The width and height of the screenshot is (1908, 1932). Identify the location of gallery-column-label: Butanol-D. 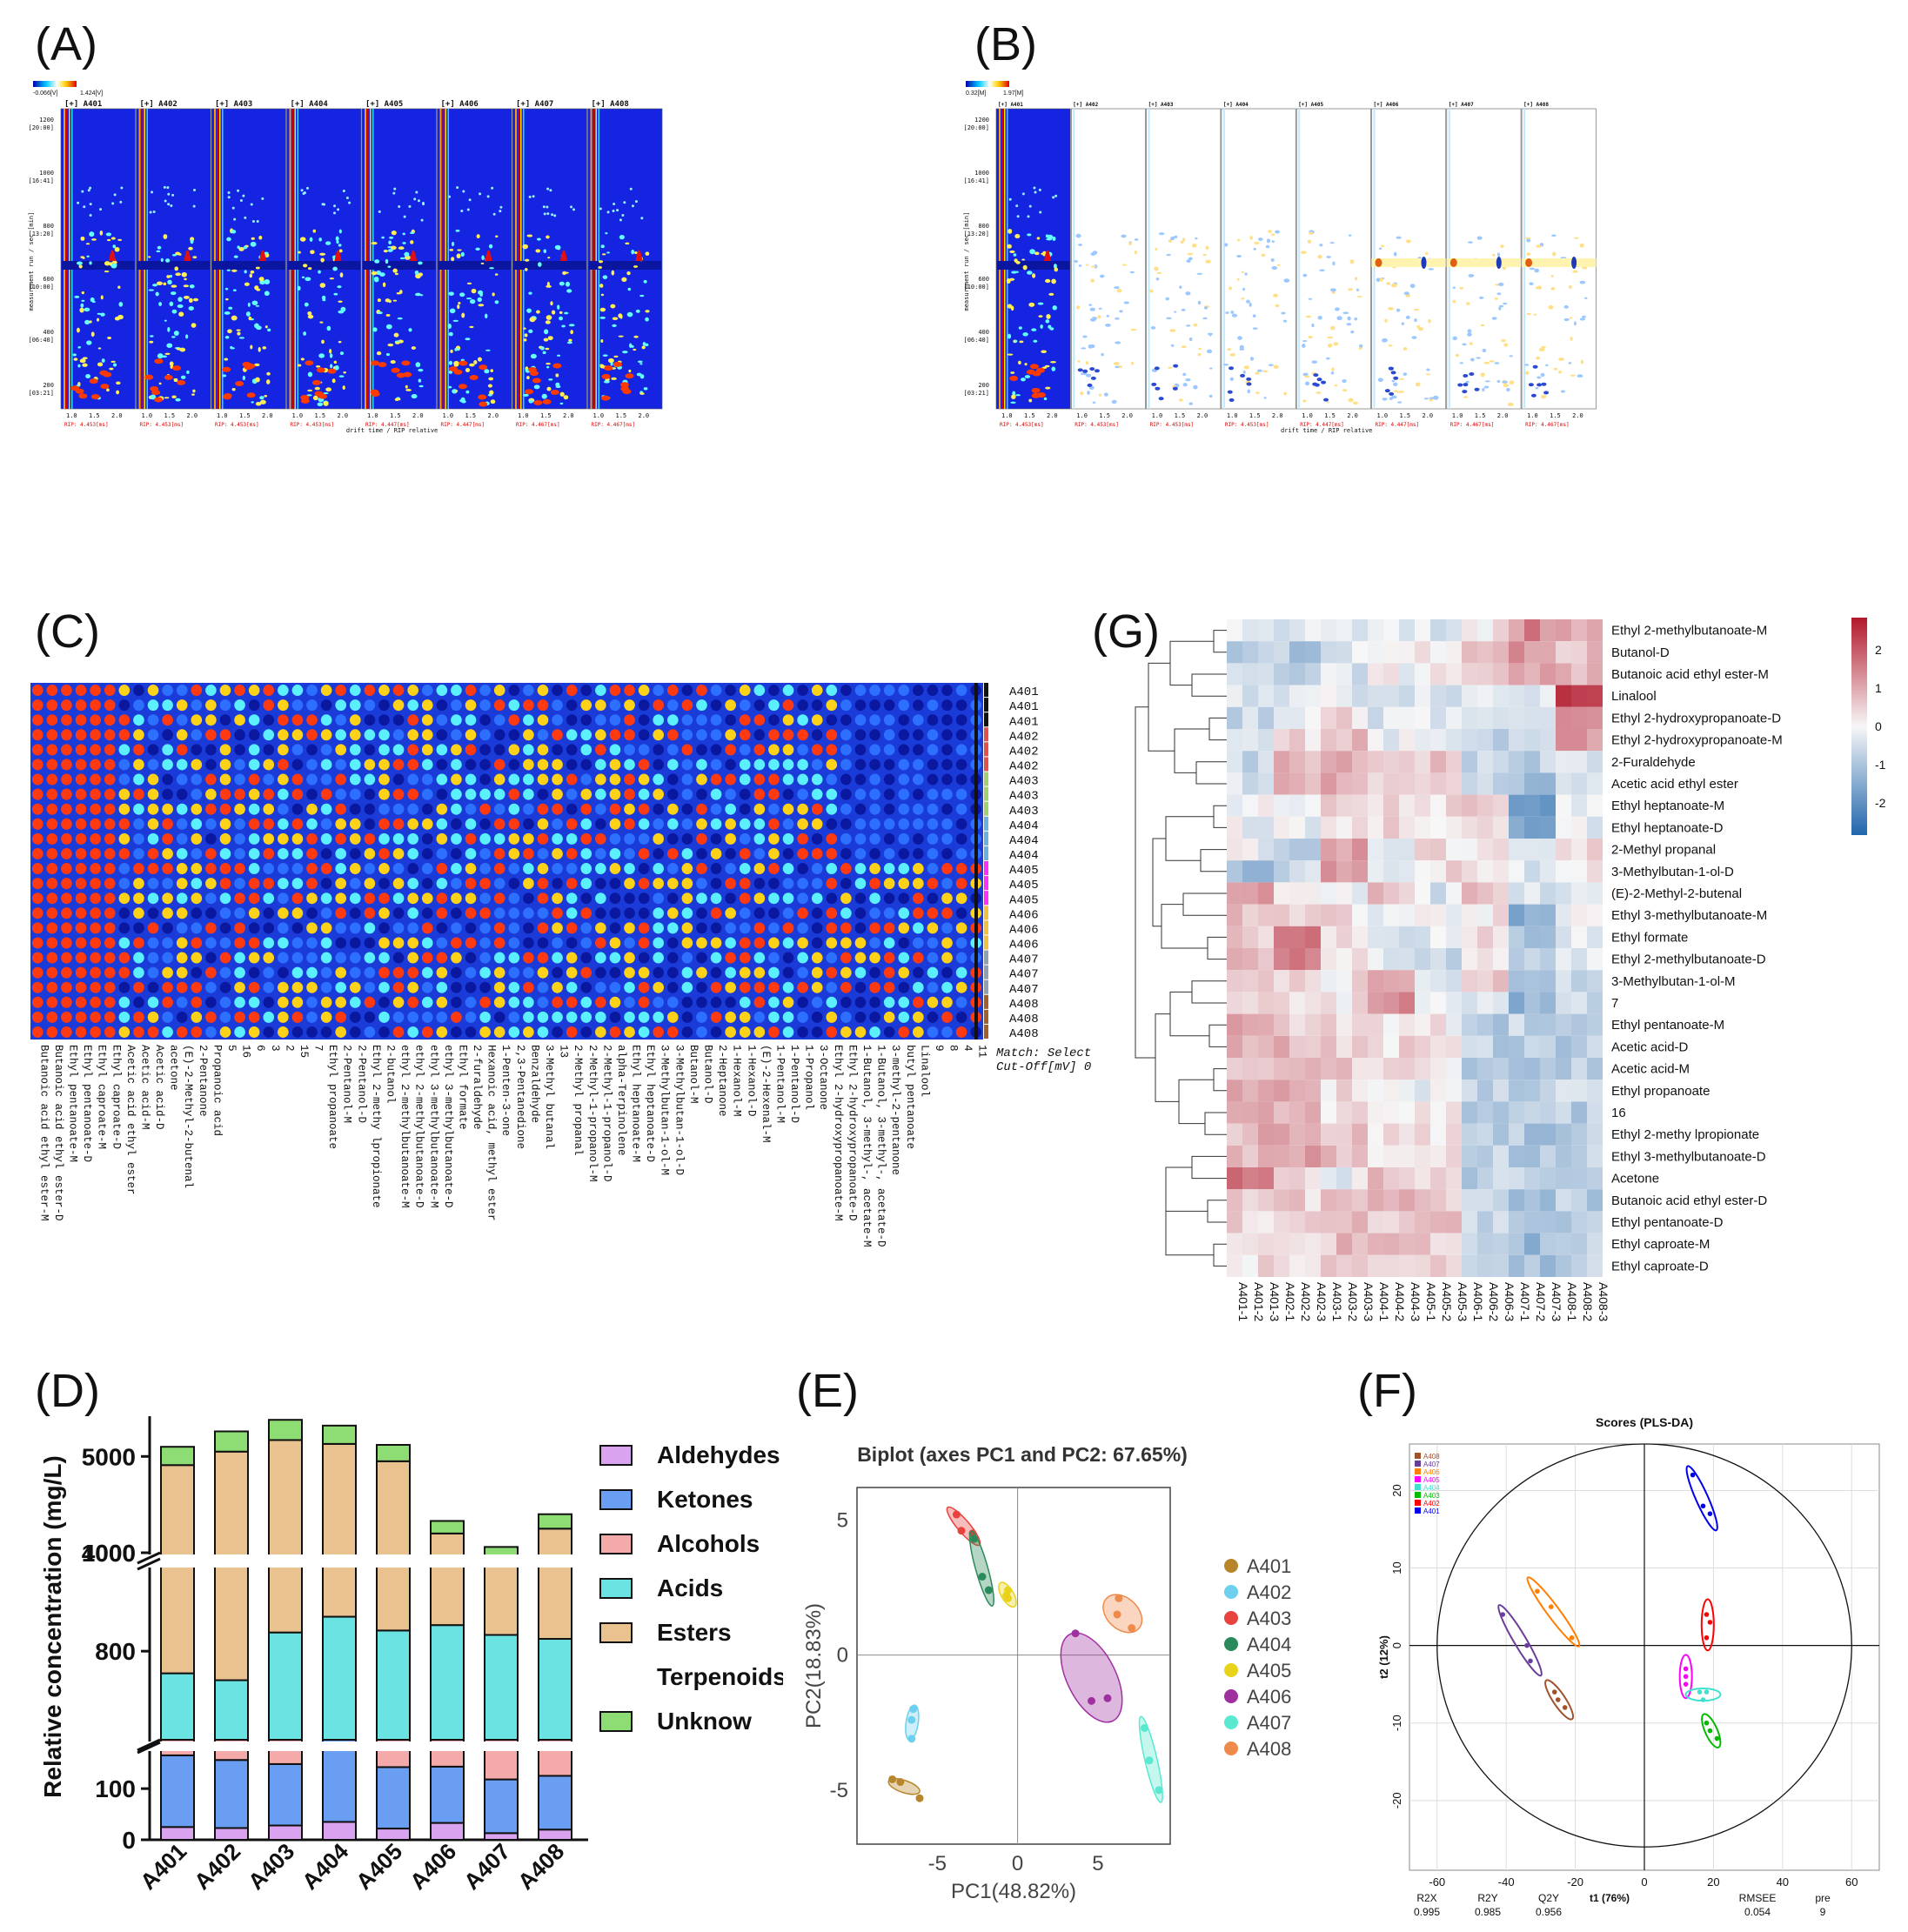
(707, 1074).